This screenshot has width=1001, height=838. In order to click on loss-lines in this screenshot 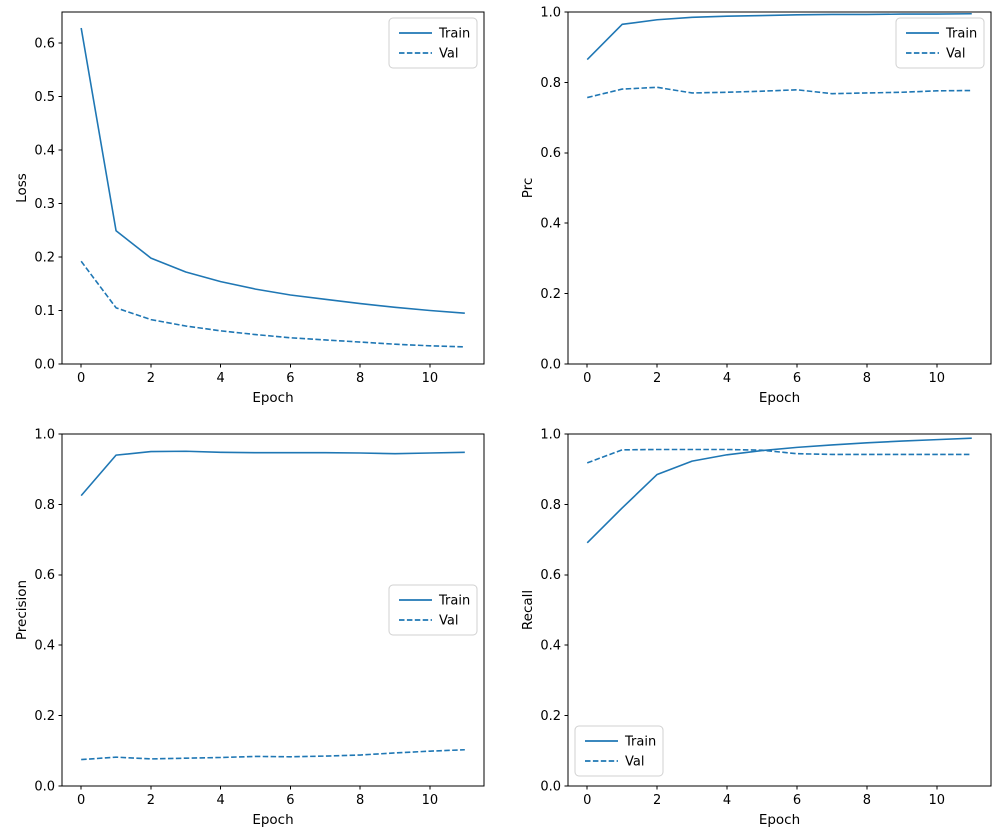, I will do `click(272, 187)`.